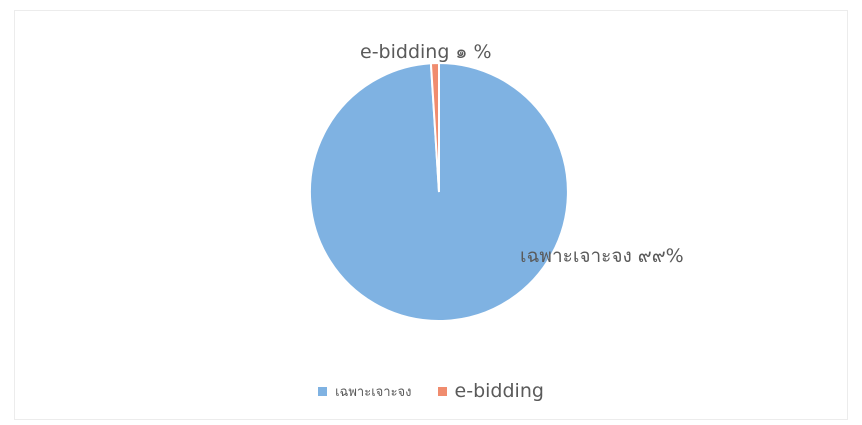 This screenshot has width=862, height=425. I want to click on data-label-specific: เฉพาะเจาะจง ๙๙%, so click(602, 256).